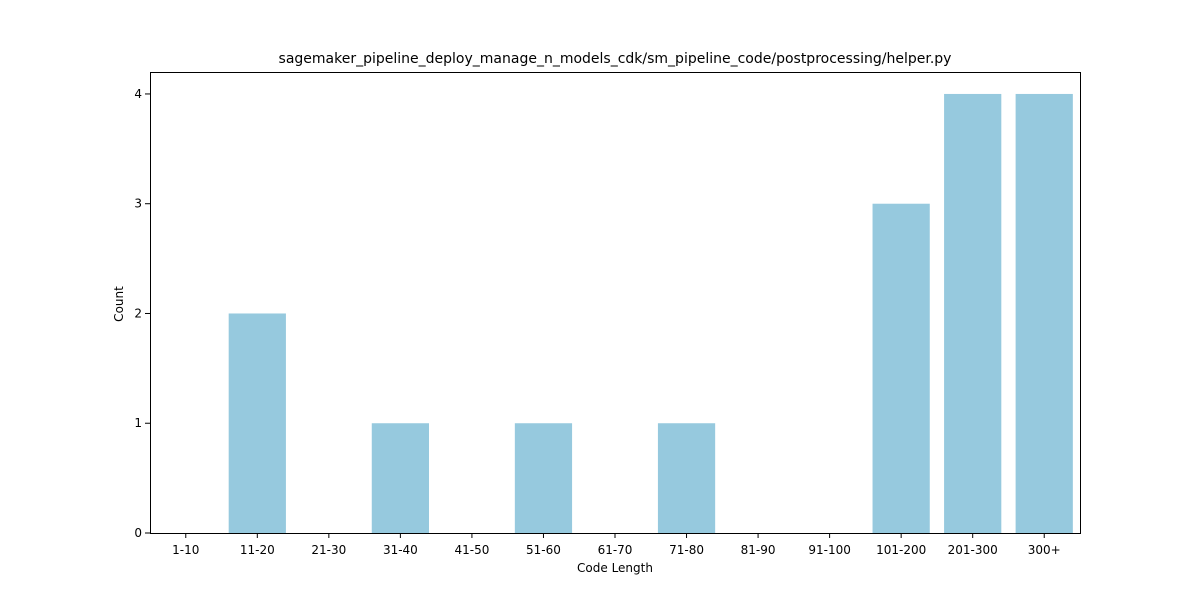  Describe the element at coordinates (758, 550) in the screenshot. I see `x-tick-label: 81-90` at that location.